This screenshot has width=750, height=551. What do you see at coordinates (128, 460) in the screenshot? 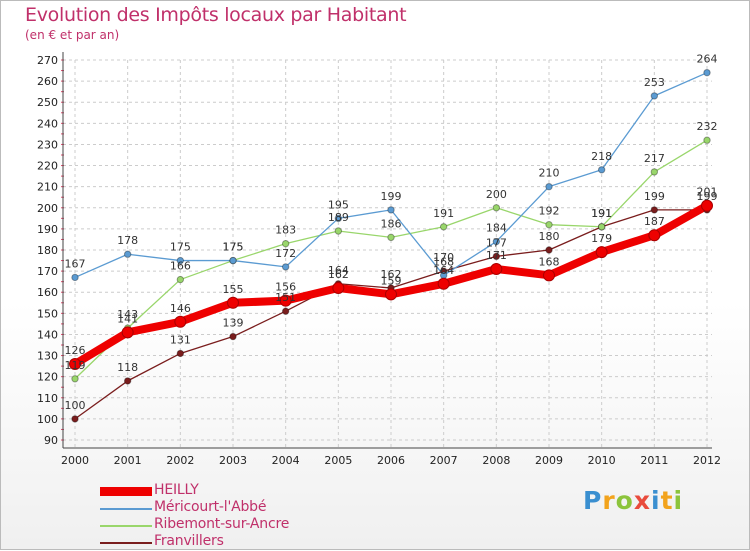
I see `x-tick-label: 2001` at bounding box center [128, 460].